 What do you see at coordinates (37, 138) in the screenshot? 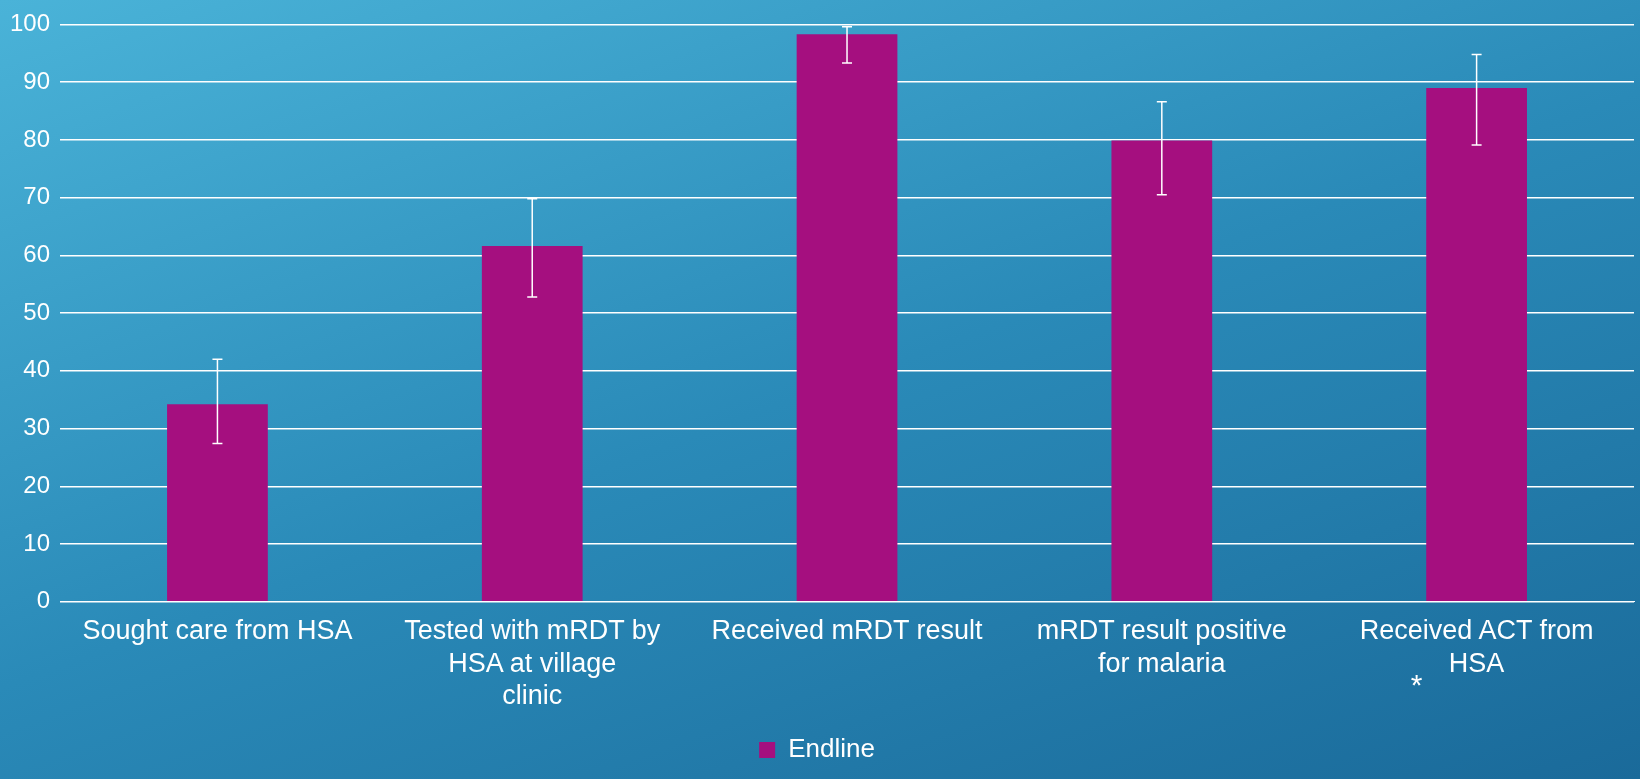
I see `y-tick-label: 80` at bounding box center [37, 138].